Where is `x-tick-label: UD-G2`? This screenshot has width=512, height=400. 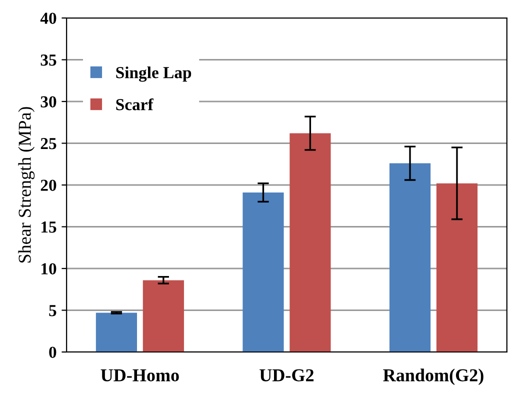
x-tick-label: UD-G2 is located at coordinates (287, 375).